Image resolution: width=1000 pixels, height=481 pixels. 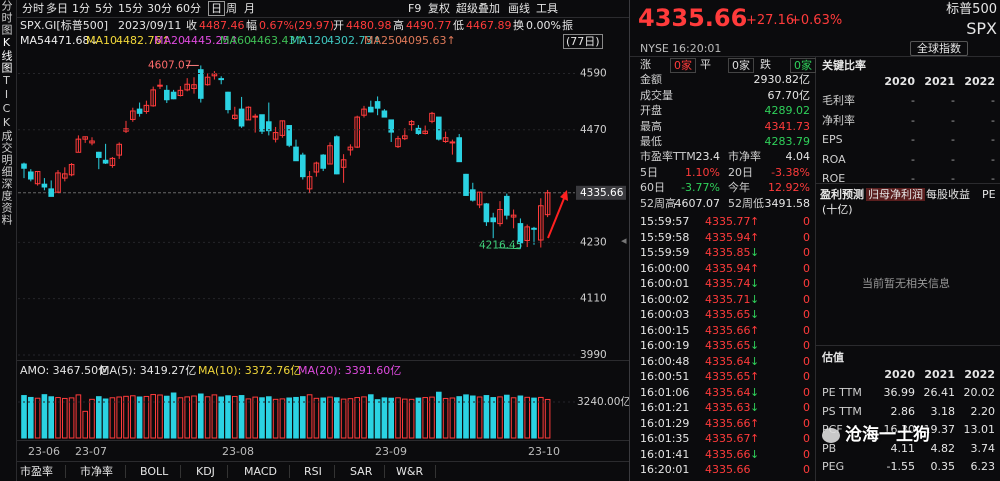 I want to click on info-text: 0.67%(29.97), so click(x=297, y=25).